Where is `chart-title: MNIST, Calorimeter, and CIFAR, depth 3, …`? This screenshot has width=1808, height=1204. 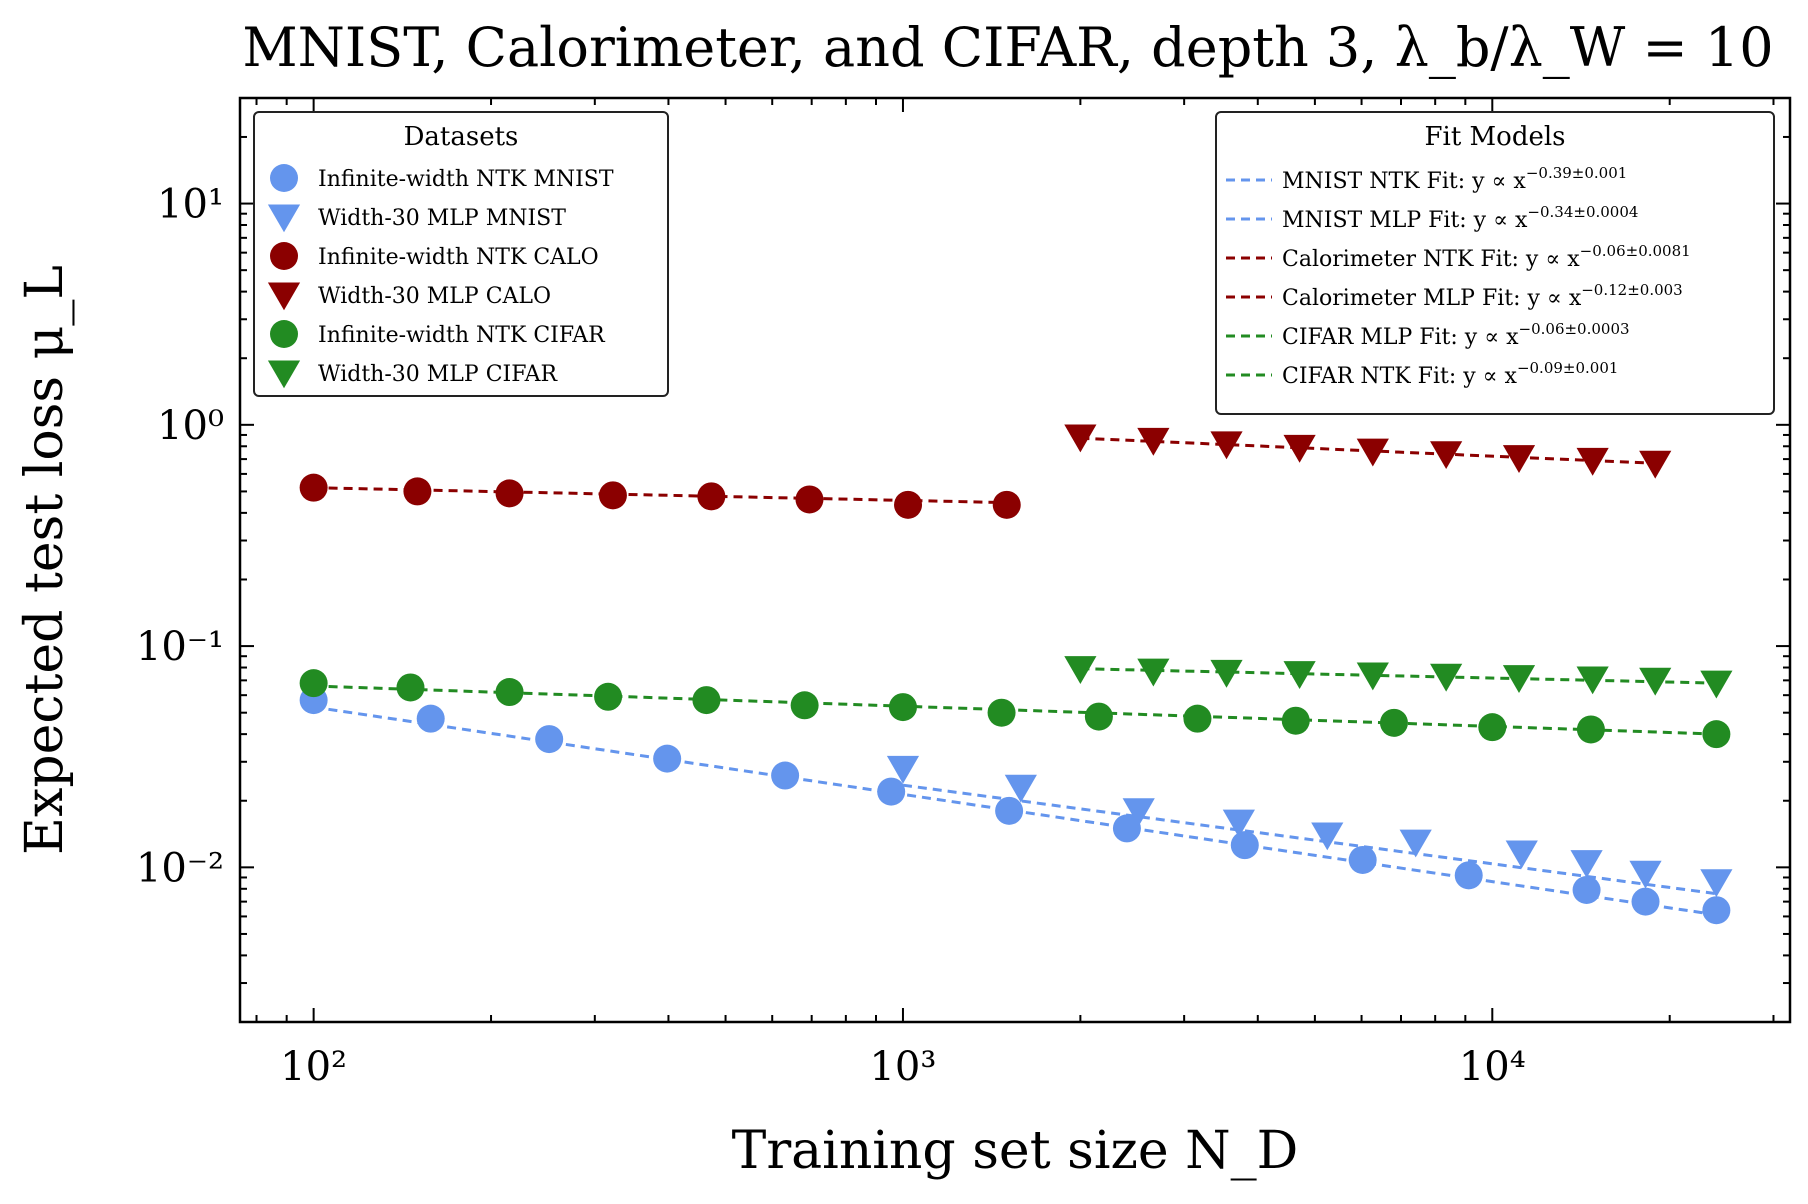
chart-title: MNIST, Calorimeter, and CIFAR, depth 3, … is located at coordinates (1007, 47).